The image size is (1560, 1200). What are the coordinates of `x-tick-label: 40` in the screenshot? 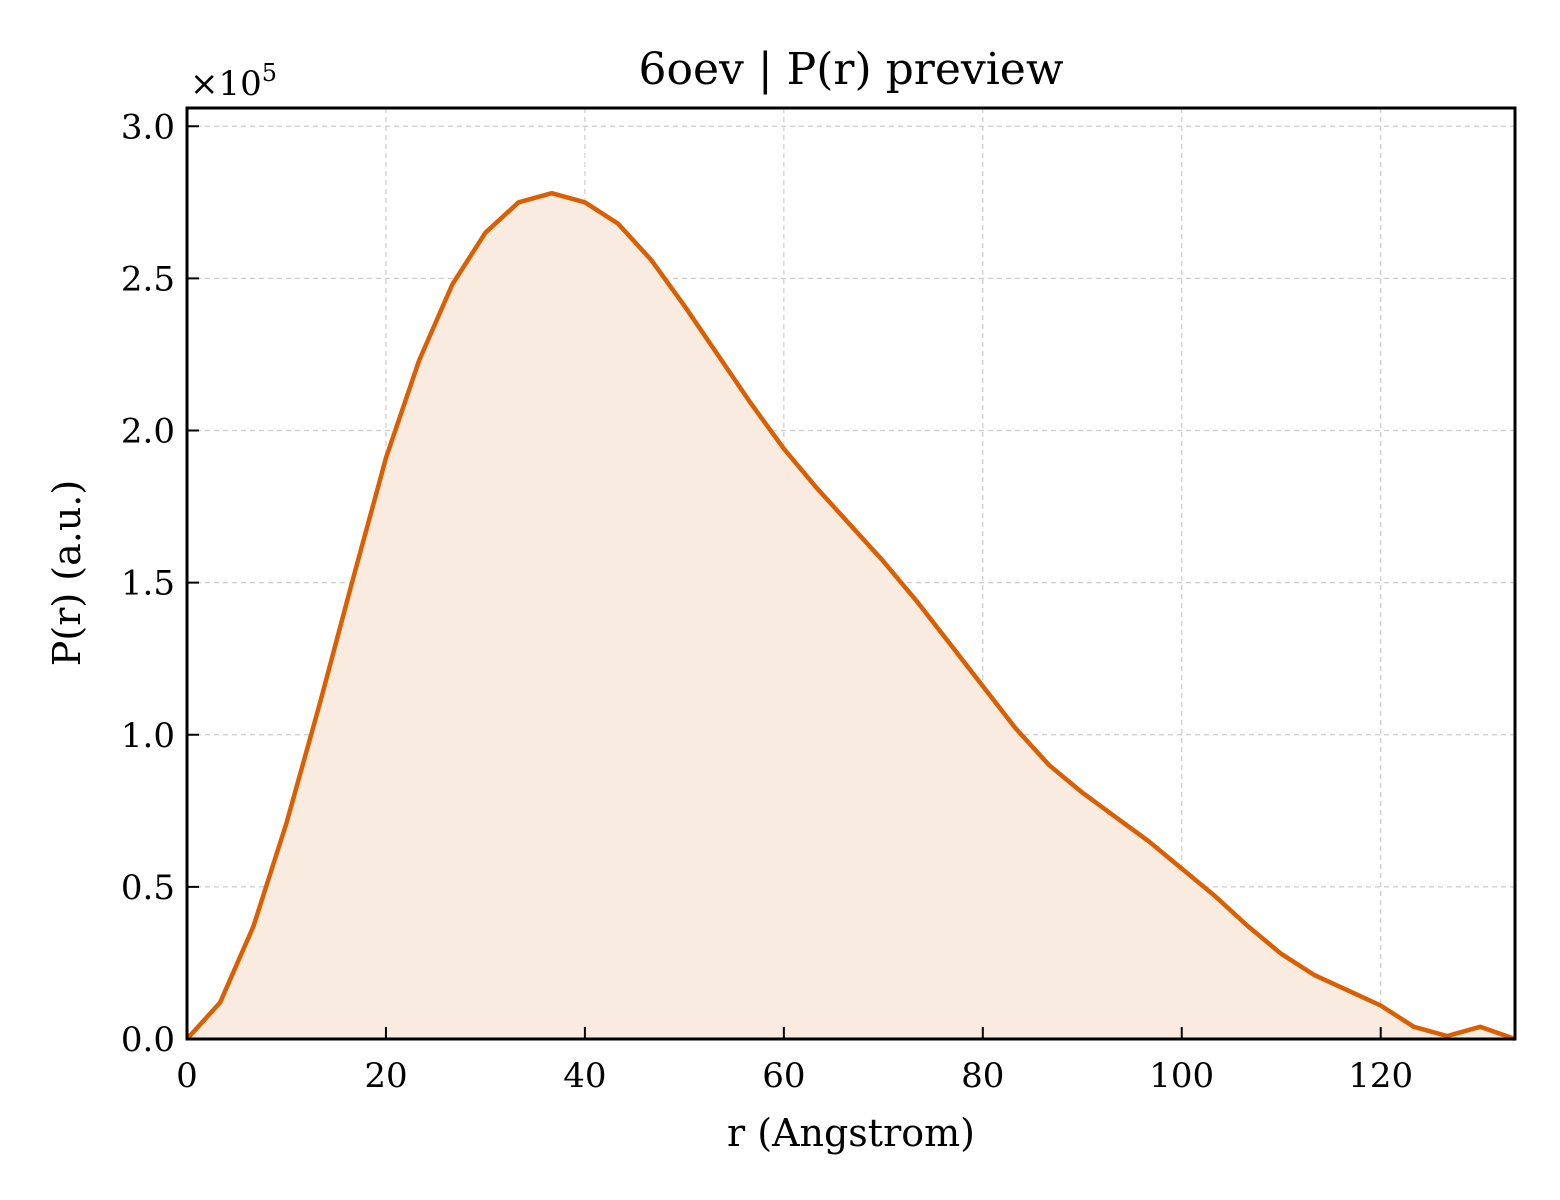 It's located at (584, 1076).